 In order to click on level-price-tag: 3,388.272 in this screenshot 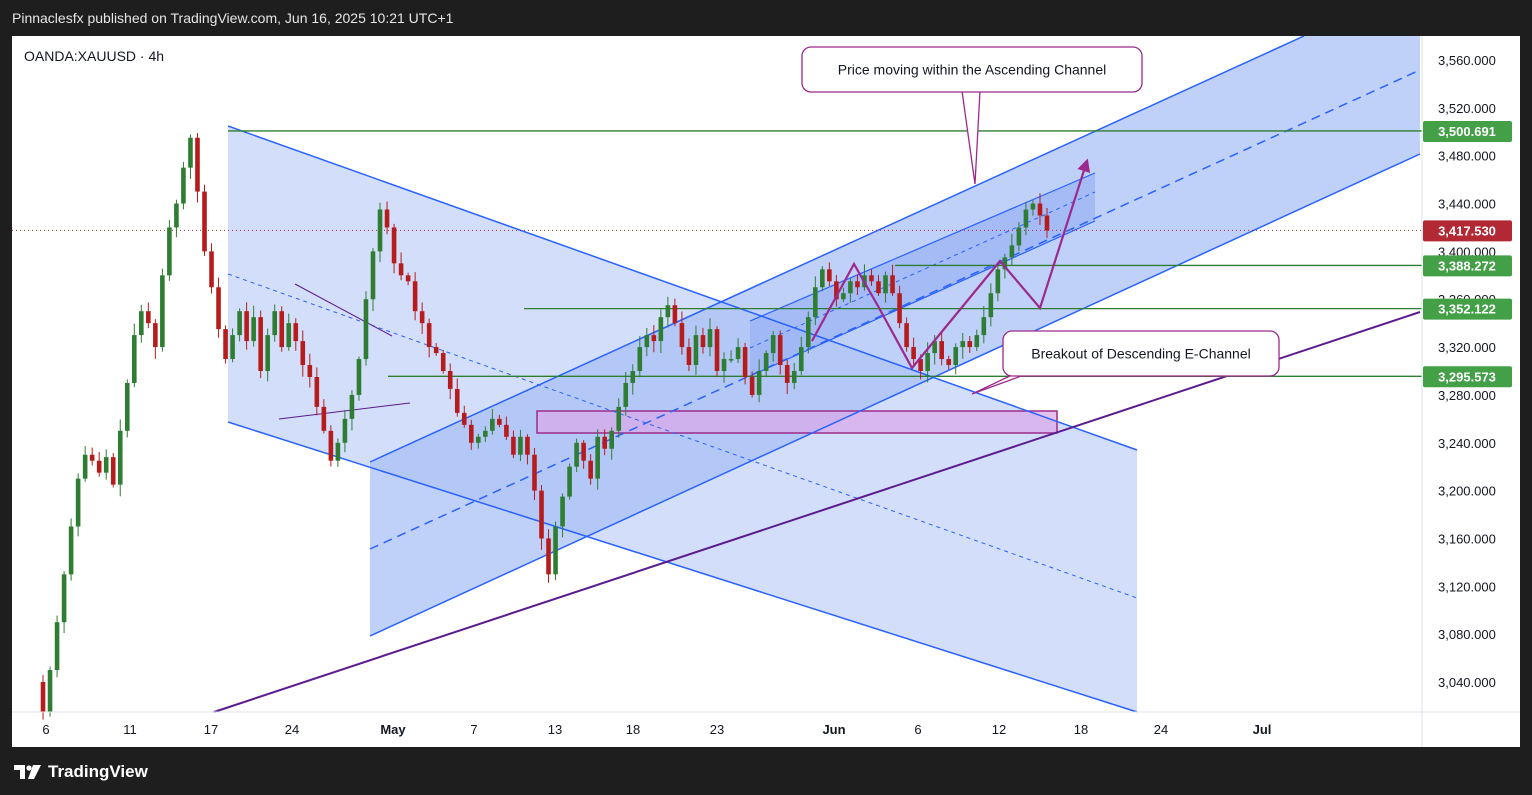, I will do `click(1467, 266)`.